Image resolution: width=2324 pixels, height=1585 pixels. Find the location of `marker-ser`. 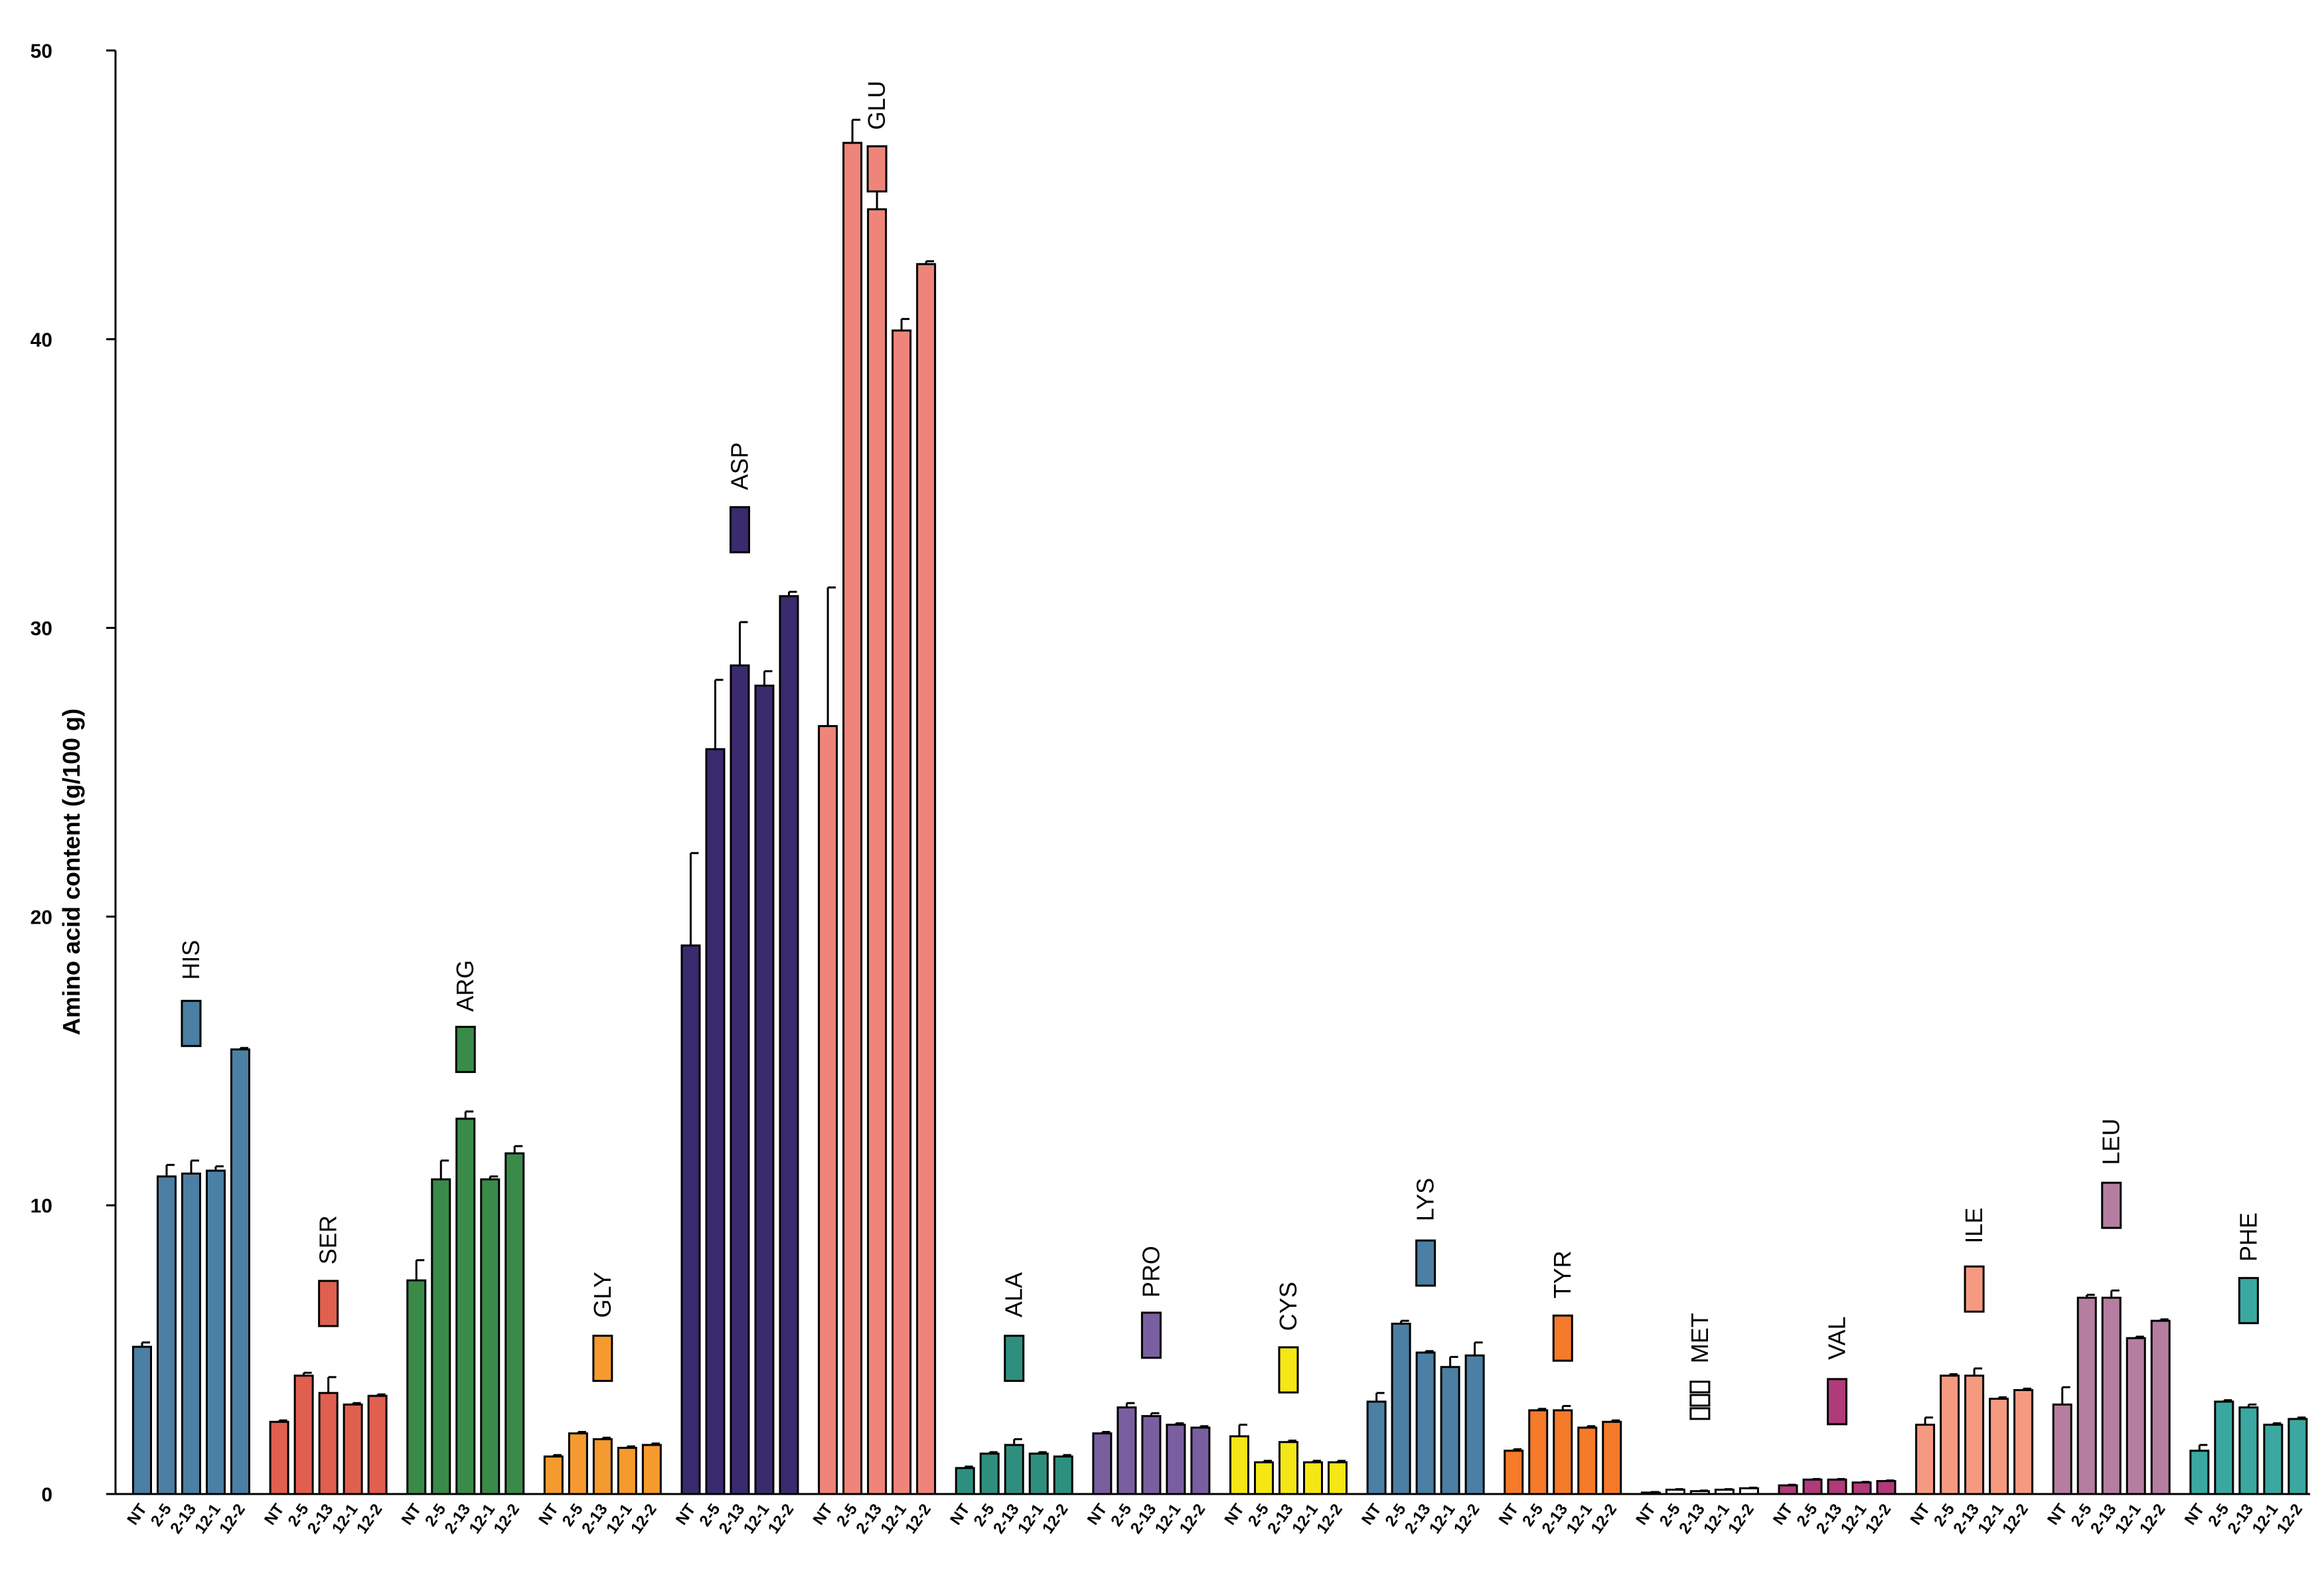

marker-ser is located at coordinates (328, 1303).